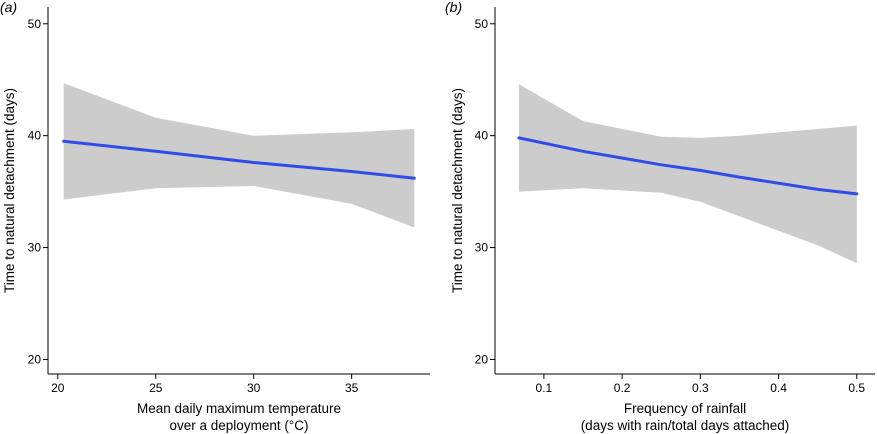 The image size is (877, 434). What do you see at coordinates (35, 359) in the screenshot?
I see `panel-a-y-tick-label: 20` at bounding box center [35, 359].